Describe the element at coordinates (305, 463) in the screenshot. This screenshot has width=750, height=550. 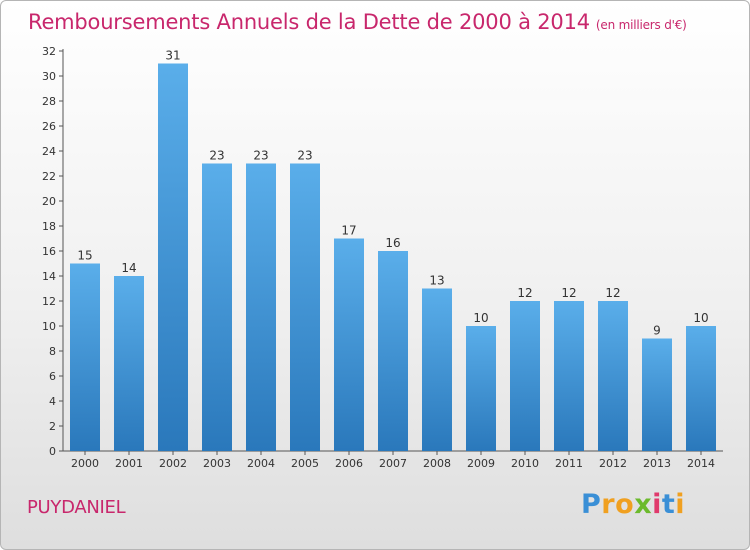
I see `x-tick-label: 2005` at that location.